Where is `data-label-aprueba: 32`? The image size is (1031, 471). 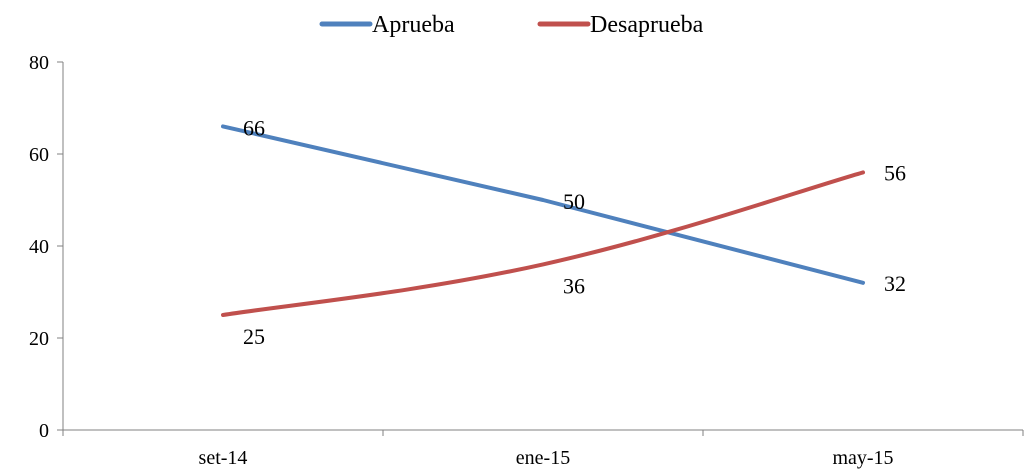 data-label-aprueba: 32 is located at coordinates (895, 283).